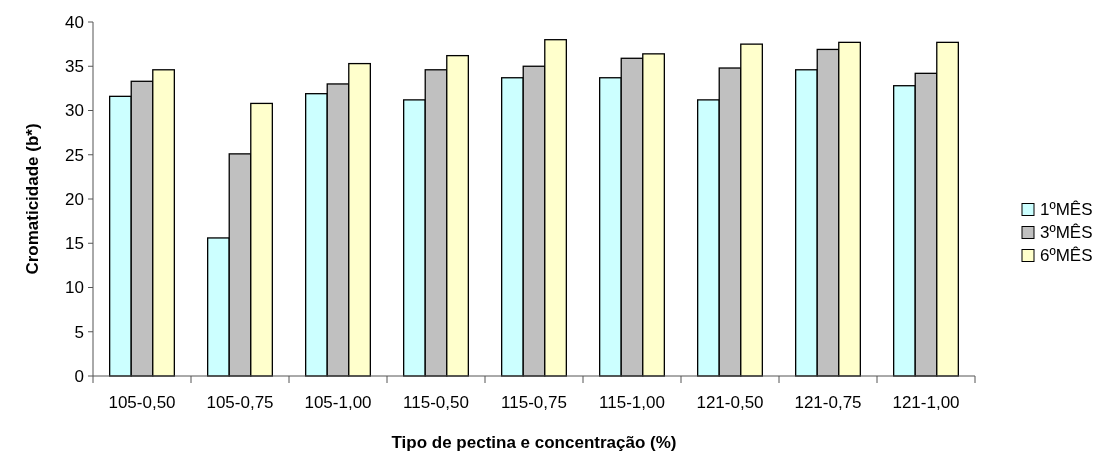 The image size is (1096, 463). I want to click on y-tick-label: 35, so click(74, 67).